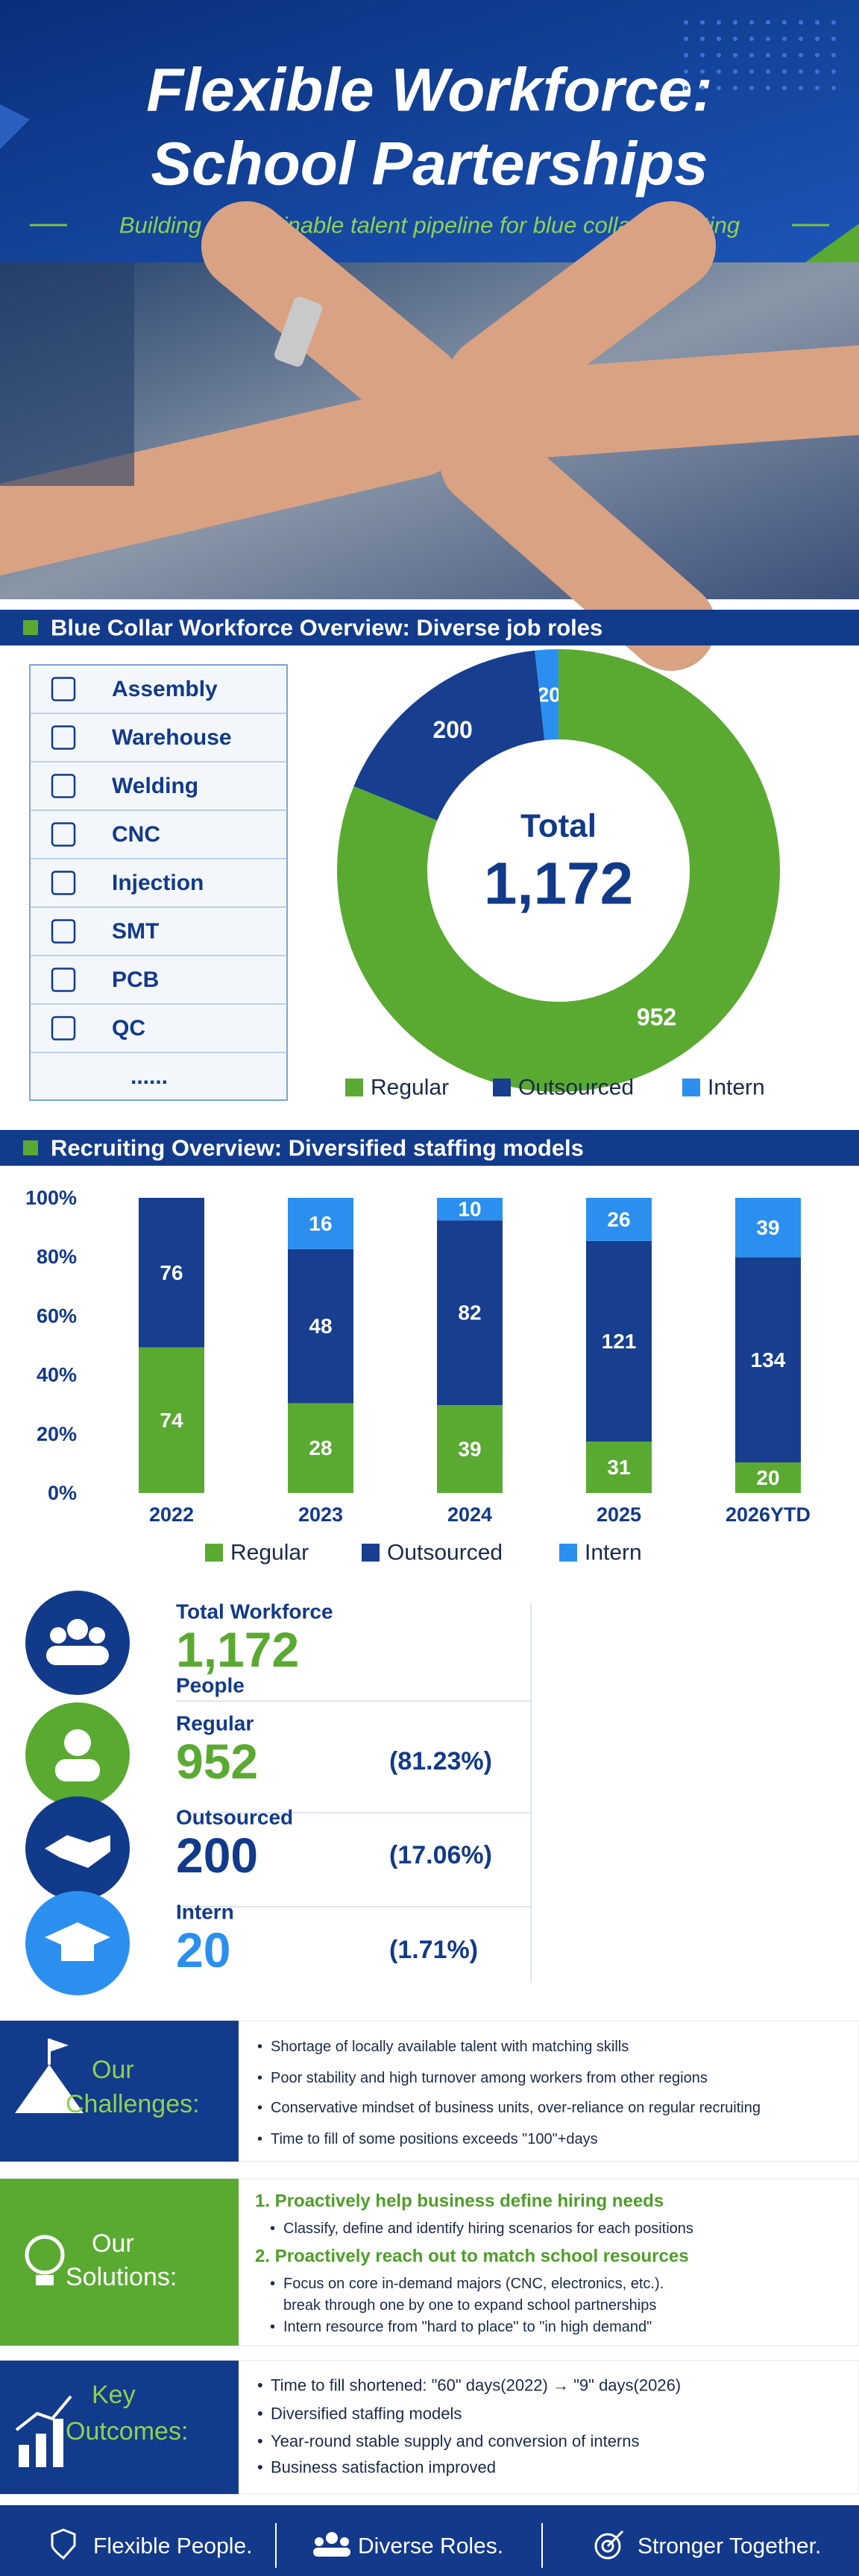  Describe the element at coordinates (67, 374) in the screenshot. I see `sleeve` at that location.